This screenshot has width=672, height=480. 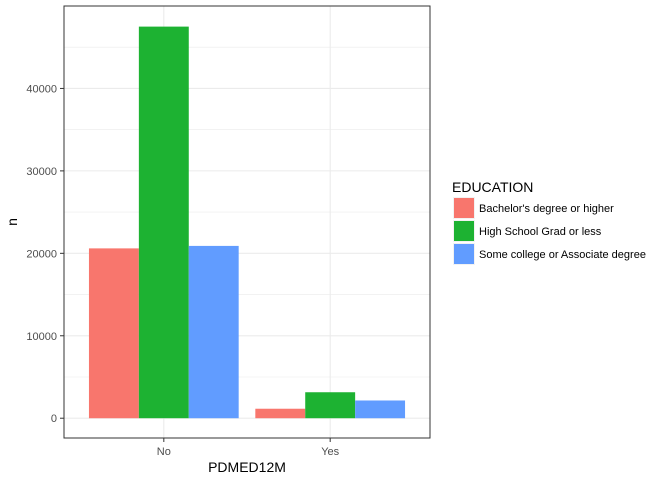 I want to click on y-axis-title: n, so click(x=12, y=222).